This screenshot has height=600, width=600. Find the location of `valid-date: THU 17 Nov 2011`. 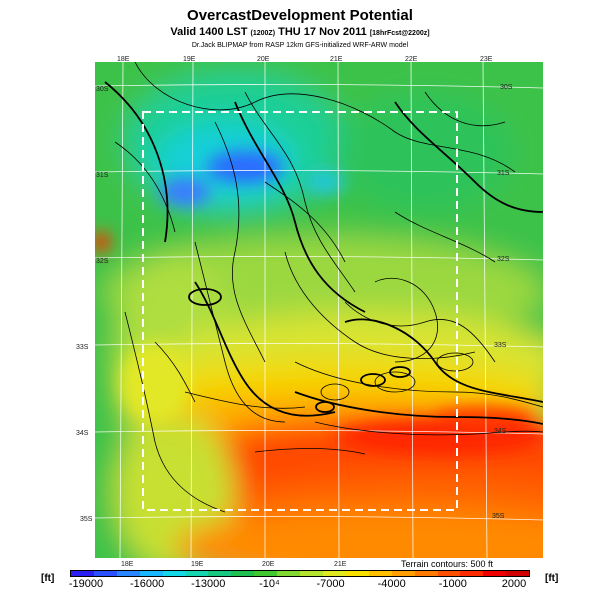

valid-date: THU 17 Nov 2011 is located at coordinates (322, 32).